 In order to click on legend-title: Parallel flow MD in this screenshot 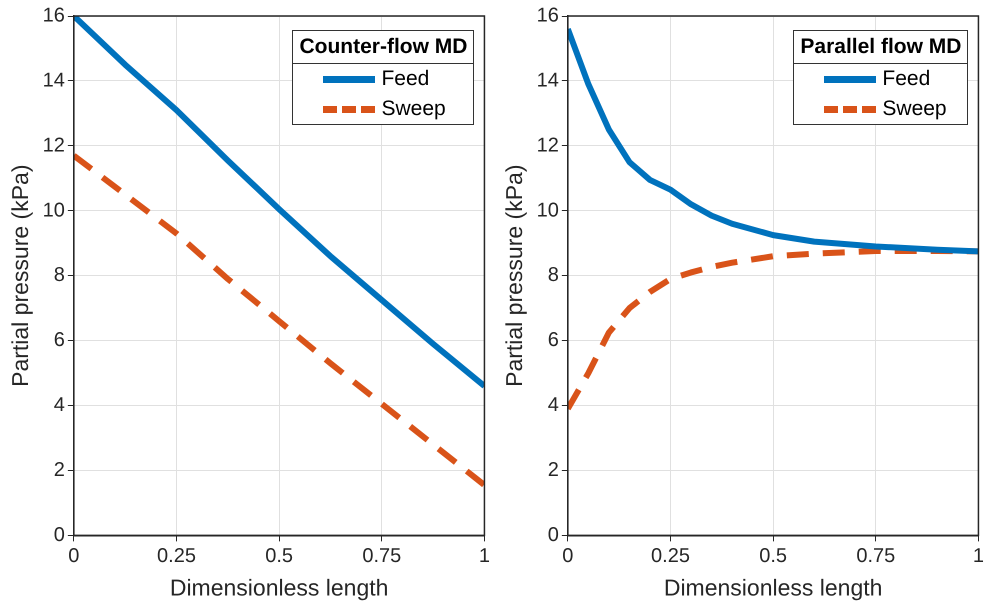, I will do `click(881, 47)`.